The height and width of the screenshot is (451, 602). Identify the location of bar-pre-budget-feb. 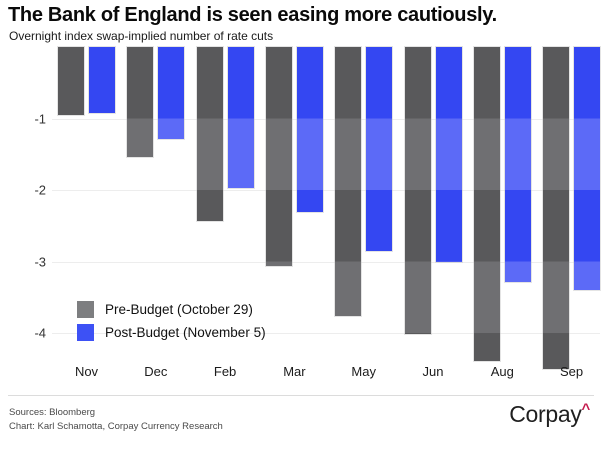
(209, 134).